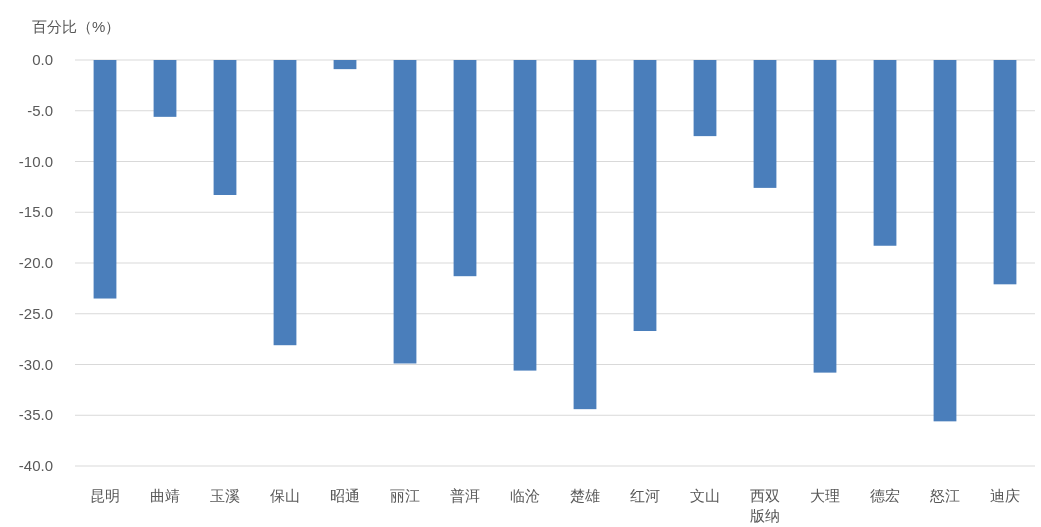 Image resolution: width=1041 pixels, height=527 pixels. I want to click on x-tick-label: 丽江, so click(405, 495).